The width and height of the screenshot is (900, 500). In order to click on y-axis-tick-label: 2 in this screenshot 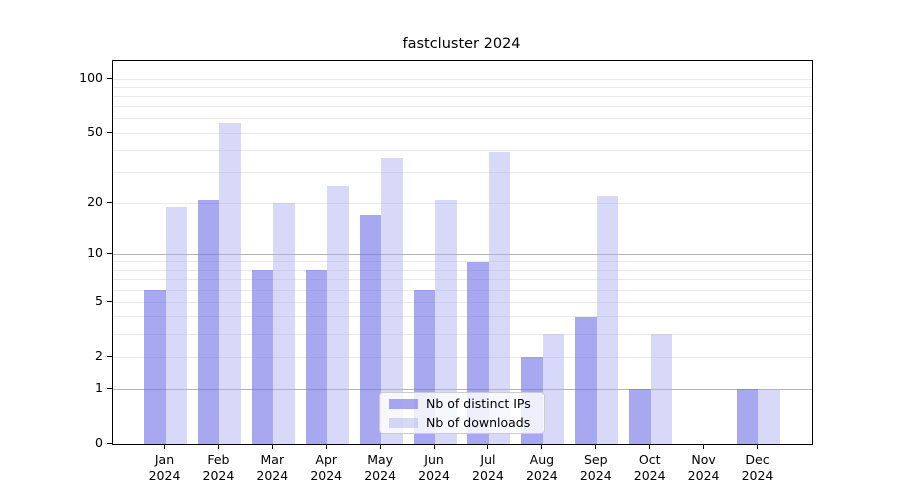, I will do `click(99, 356)`.